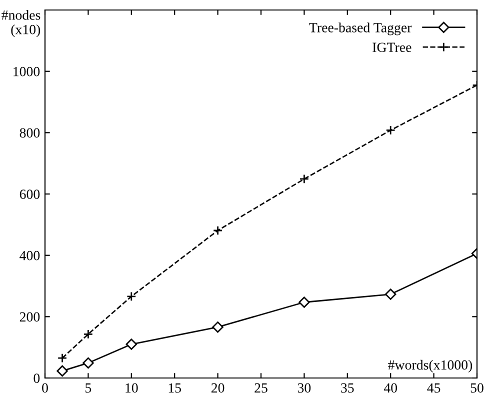 The image size is (489, 408). What do you see at coordinates (30, 255) in the screenshot?
I see `y-tick-label: 400` at bounding box center [30, 255].